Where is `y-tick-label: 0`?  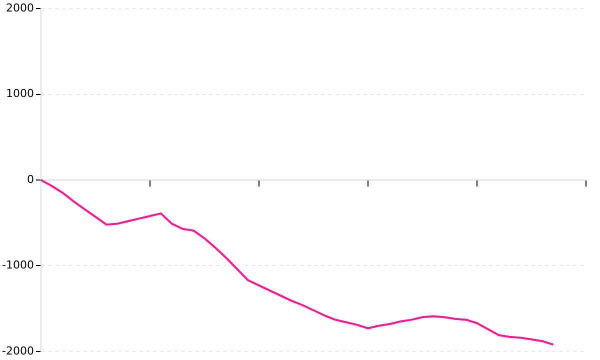 y-tick-label: 0 is located at coordinates (30, 179).